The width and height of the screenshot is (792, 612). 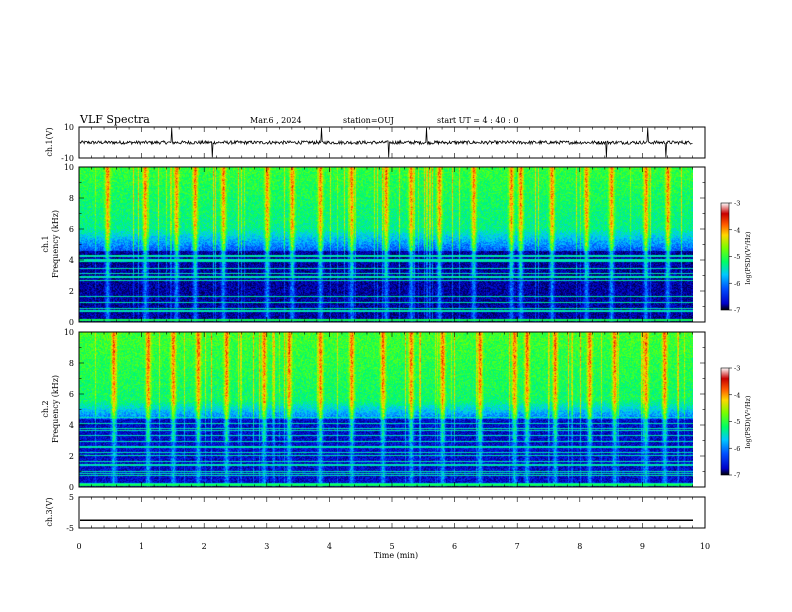 What do you see at coordinates (329, 546) in the screenshot?
I see `x-tick-label: 4` at bounding box center [329, 546].